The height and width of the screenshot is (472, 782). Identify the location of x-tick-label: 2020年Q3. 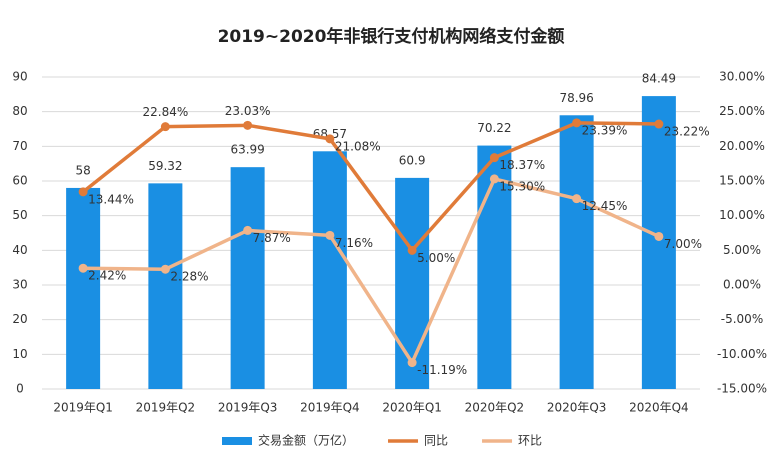
(577, 408).